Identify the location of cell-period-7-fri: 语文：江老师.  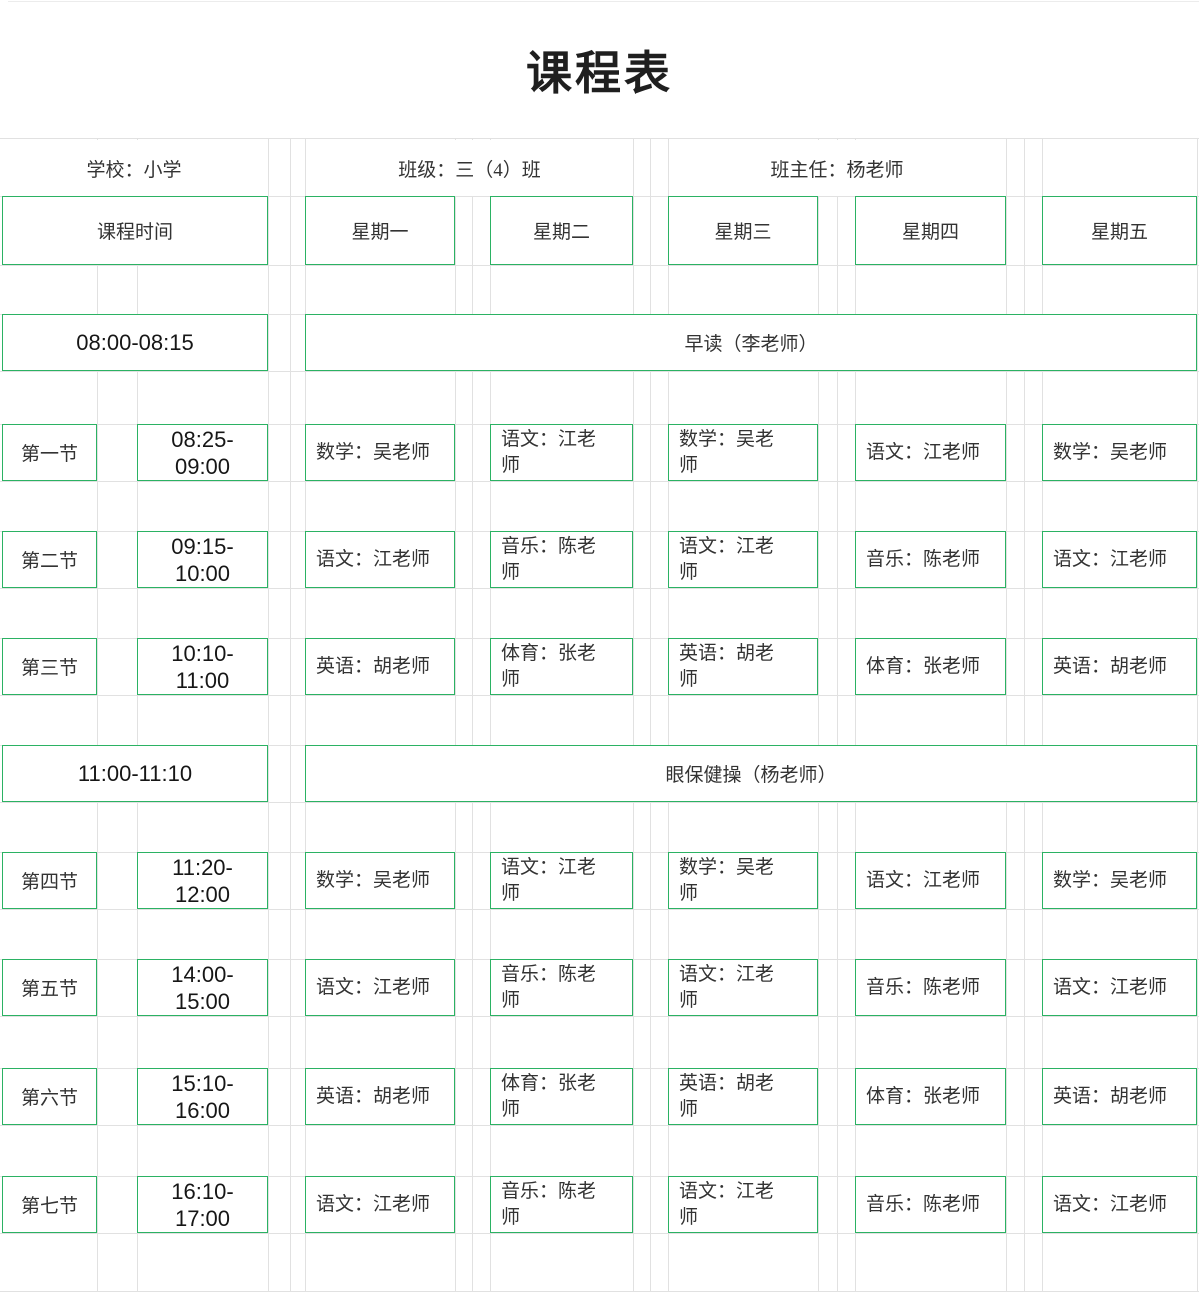
(1119, 1204).